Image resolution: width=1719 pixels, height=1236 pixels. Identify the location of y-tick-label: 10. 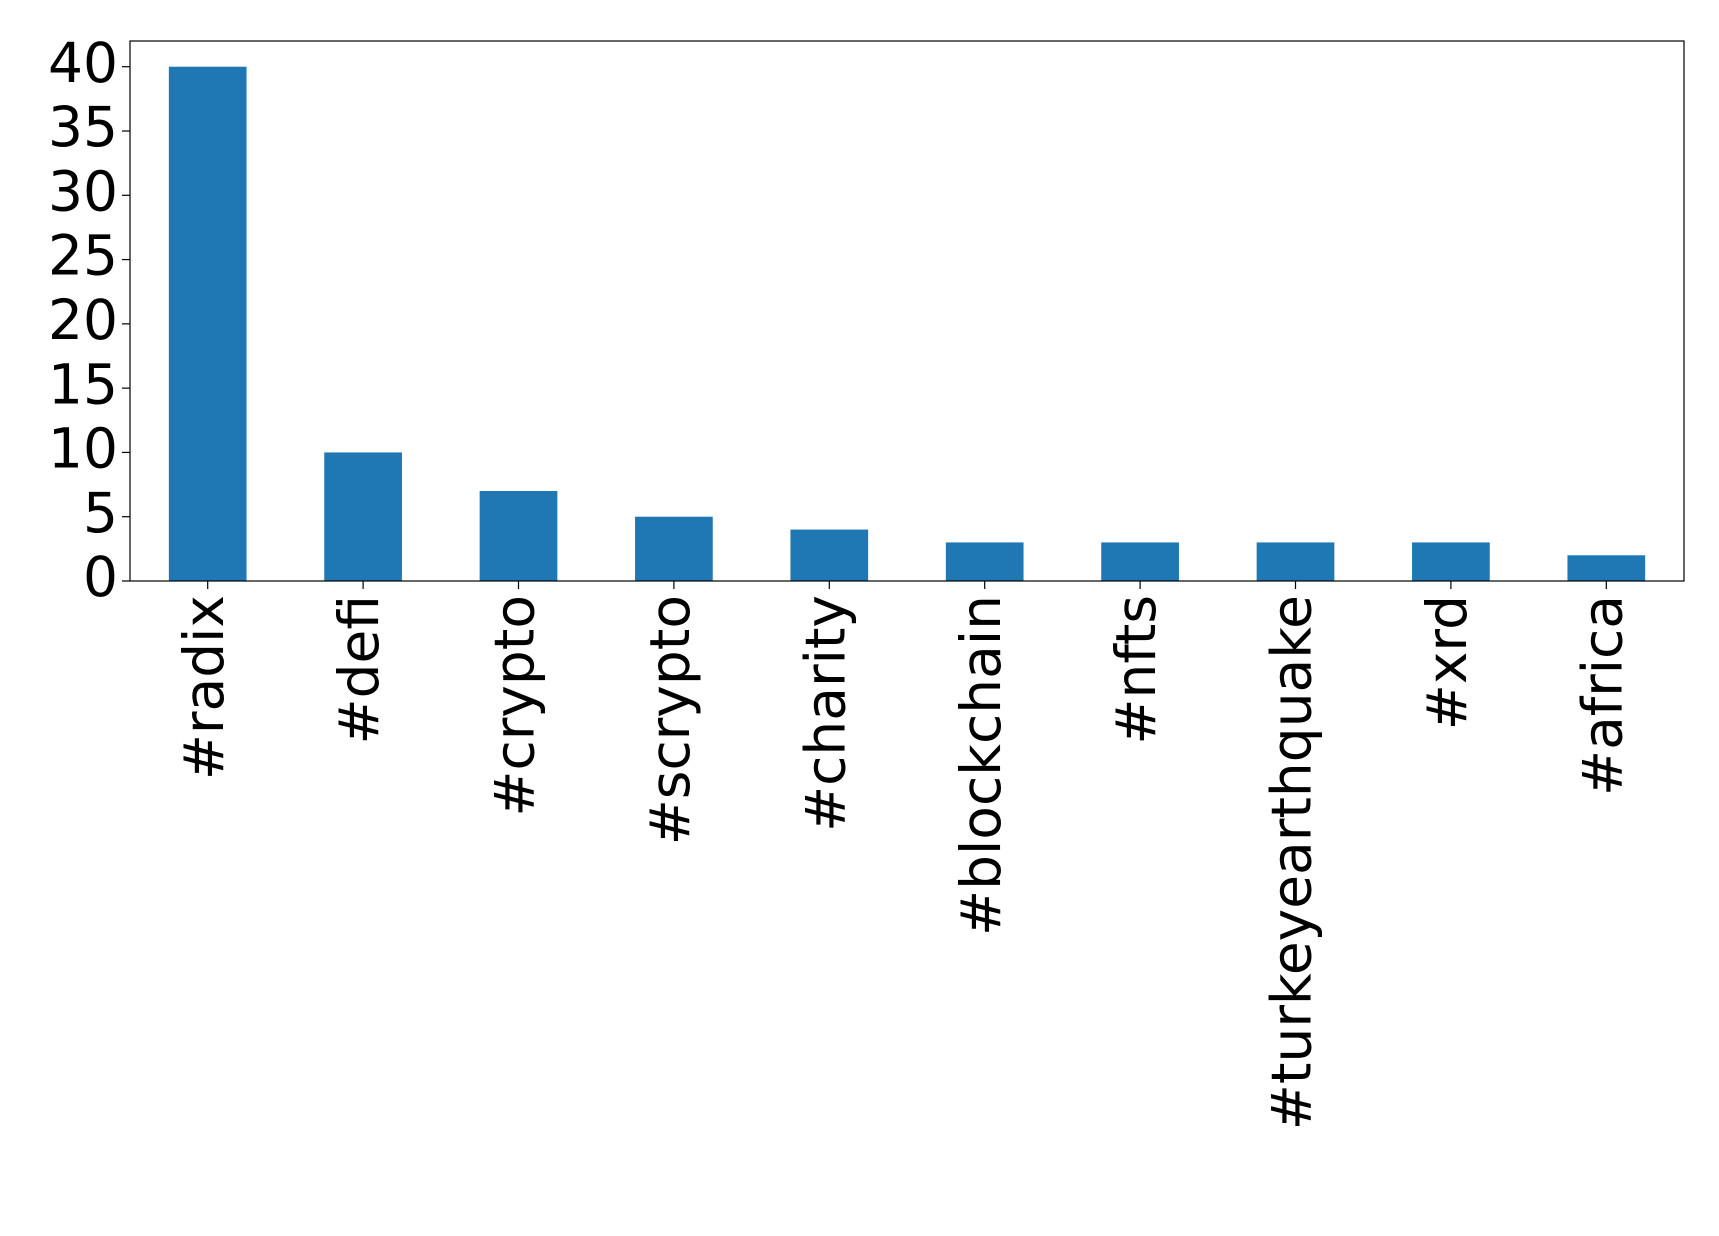
(83, 449).